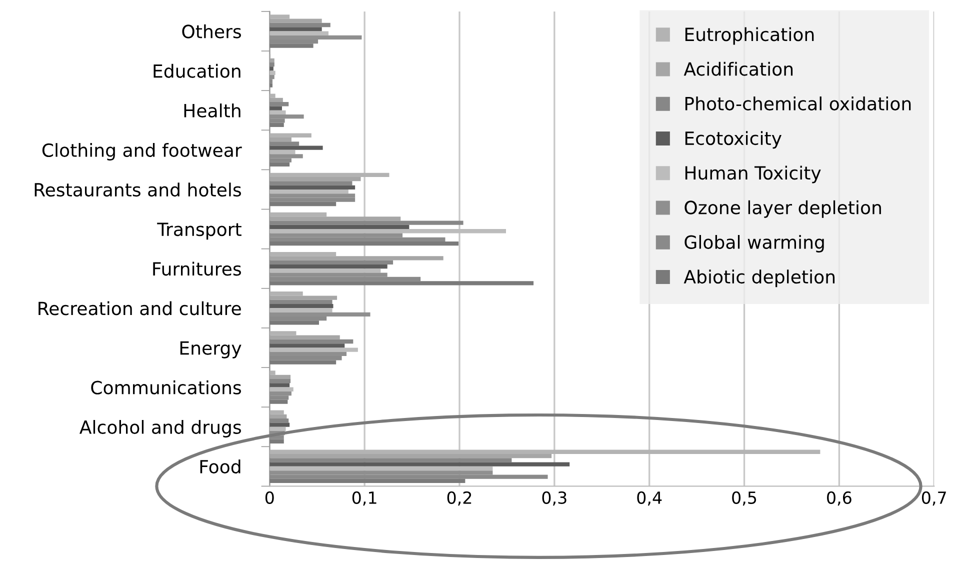  What do you see at coordinates (649, 498) in the screenshot?
I see `x-tick-label: 0,4` at bounding box center [649, 498].